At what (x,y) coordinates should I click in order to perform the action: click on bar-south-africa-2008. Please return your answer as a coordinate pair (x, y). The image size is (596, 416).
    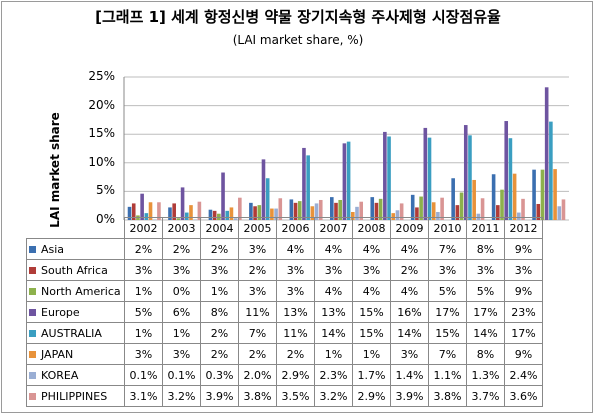
    Looking at the image, I should click on (376, 211).